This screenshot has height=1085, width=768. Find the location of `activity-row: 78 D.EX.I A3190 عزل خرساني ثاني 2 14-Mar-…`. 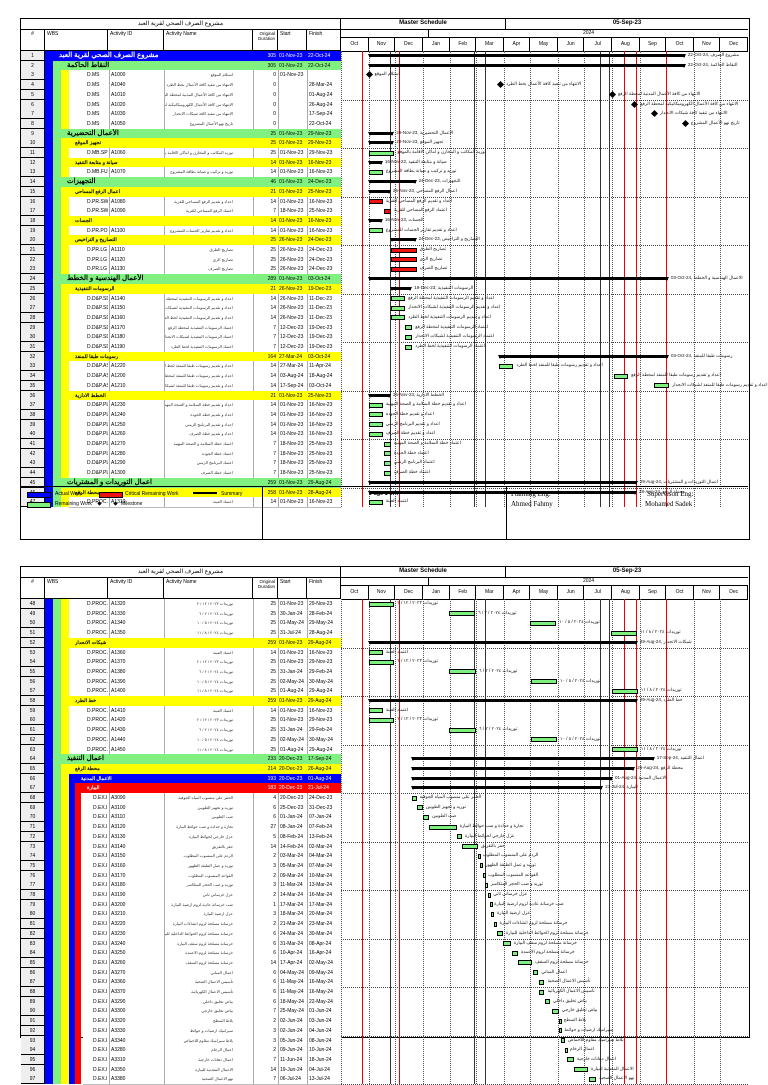

activity-row: 78 D.EX.I A3190 عزل خرساني ثاني 2 14-Mar-… is located at coordinates (181, 895).